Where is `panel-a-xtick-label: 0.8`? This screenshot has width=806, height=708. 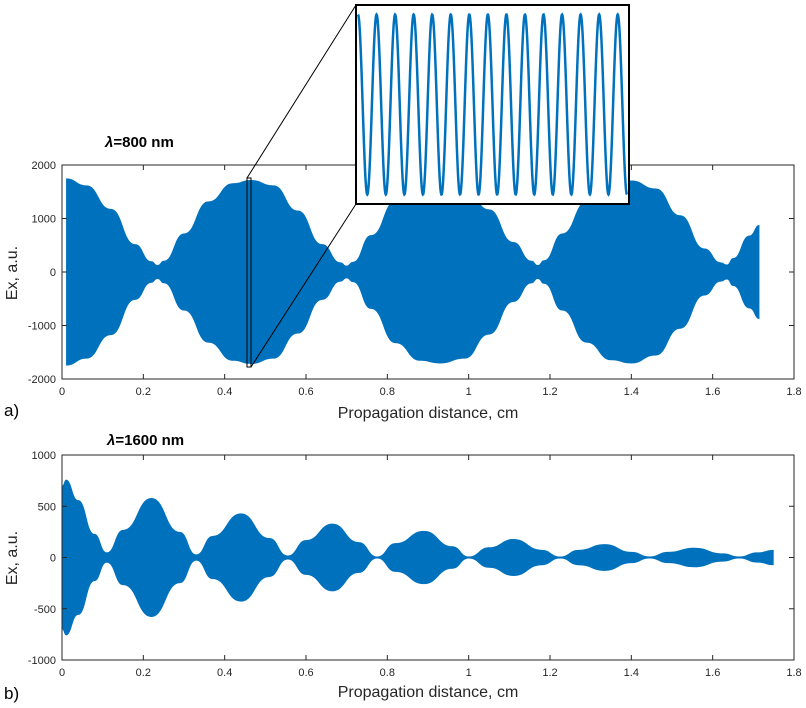
panel-a-xtick-label: 0.8 is located at coordinates (387, 392).